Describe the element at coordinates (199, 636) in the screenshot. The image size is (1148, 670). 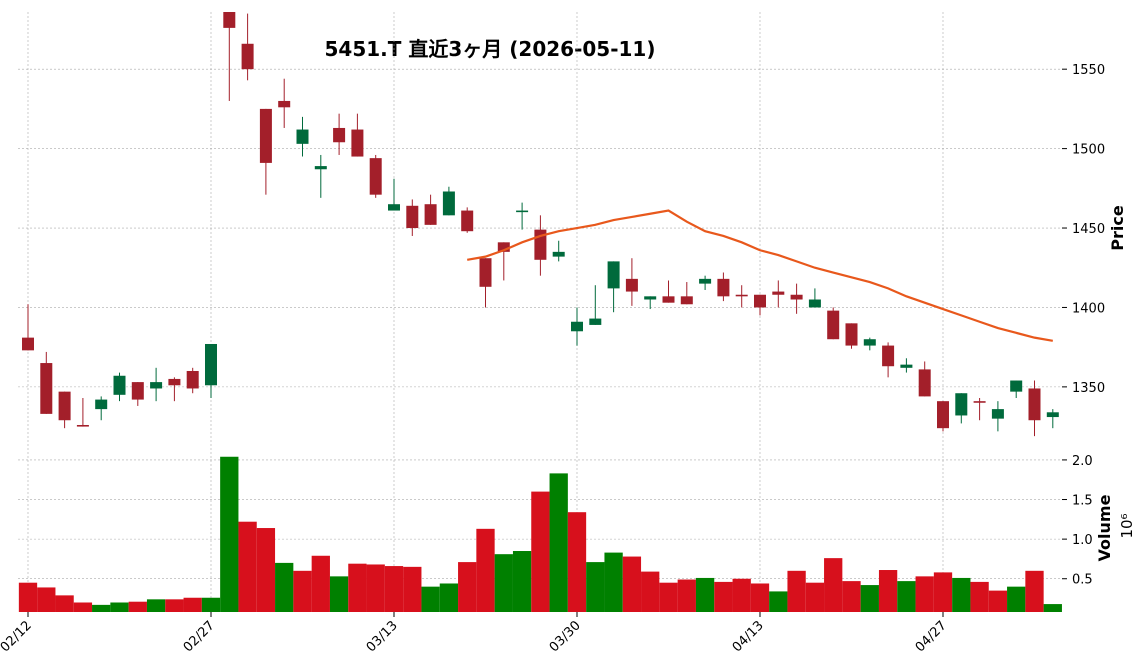
I see `x-tick-label: 02/27` at that location.